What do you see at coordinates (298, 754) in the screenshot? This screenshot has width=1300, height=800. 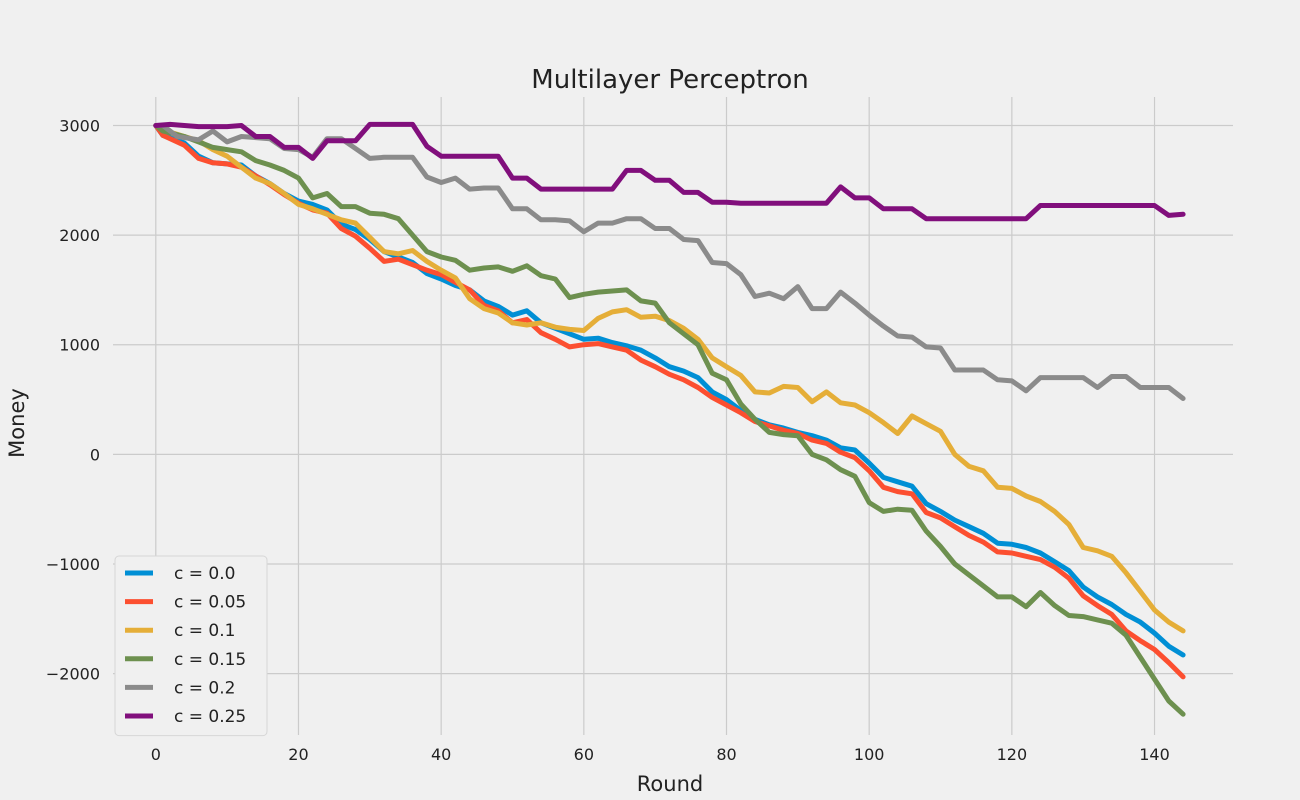 I see `x-tick-label: 20` at bounding box center [298, 754].